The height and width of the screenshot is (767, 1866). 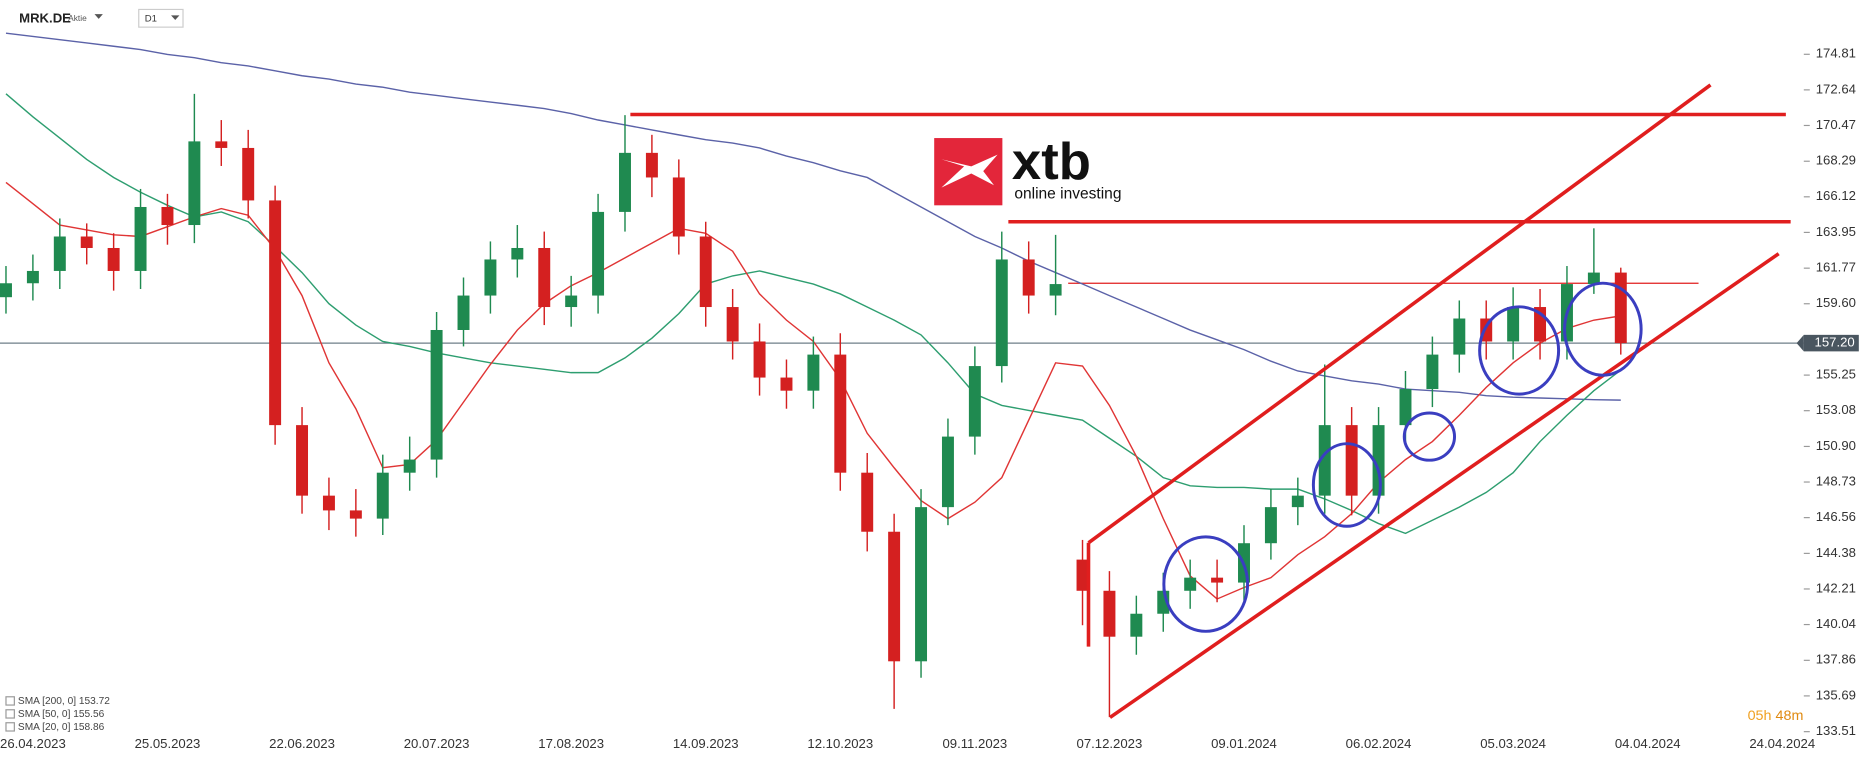 What do you see at coordinates (706, 743) in the screenshot?
I see `x-tick-label: 14.09.2023` at bounding box center [706, 743].